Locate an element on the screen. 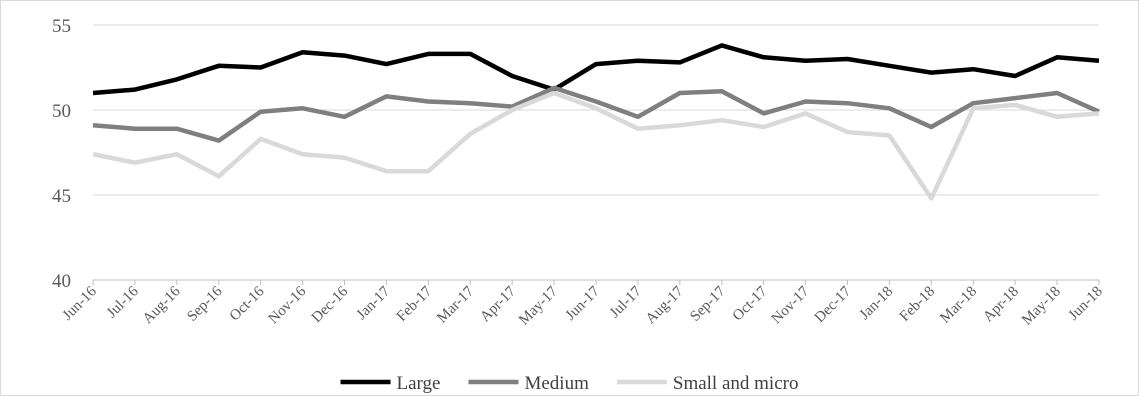 The height and width of the screenshot is (396, 1139). x-tick-label: Aug-17 is located at coordinates (665, 305).